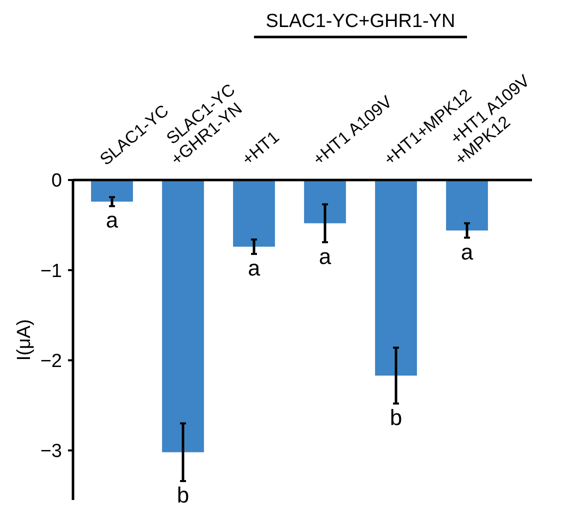 Image resolution: width=566 pixels, height=511 pixels. I want to click on y-tick-label: −1, so click(51, 271).